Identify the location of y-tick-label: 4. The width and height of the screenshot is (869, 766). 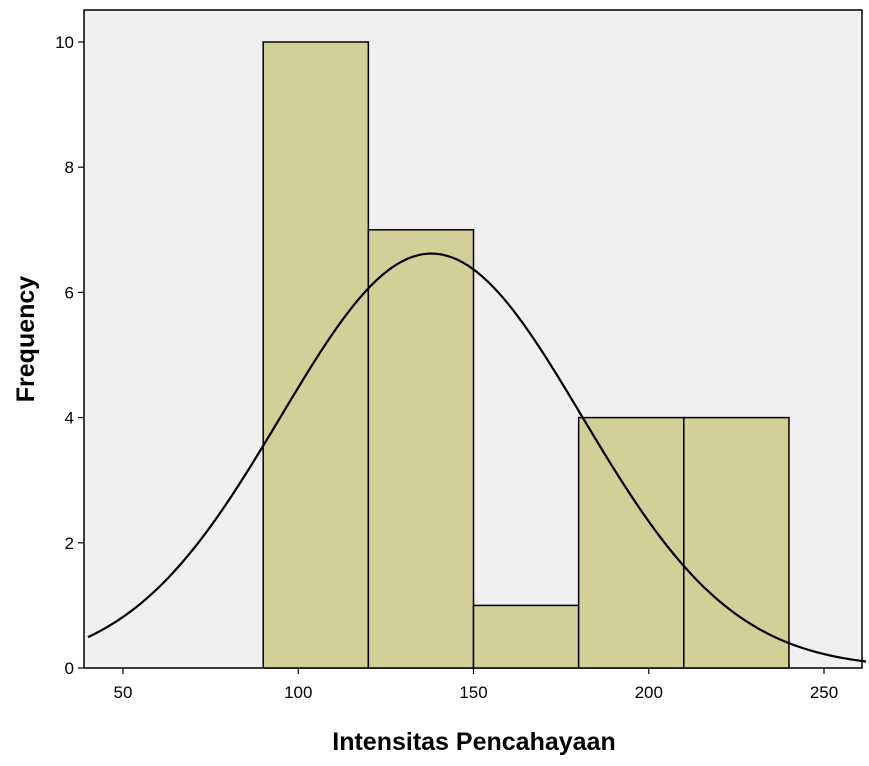
(69, 418).